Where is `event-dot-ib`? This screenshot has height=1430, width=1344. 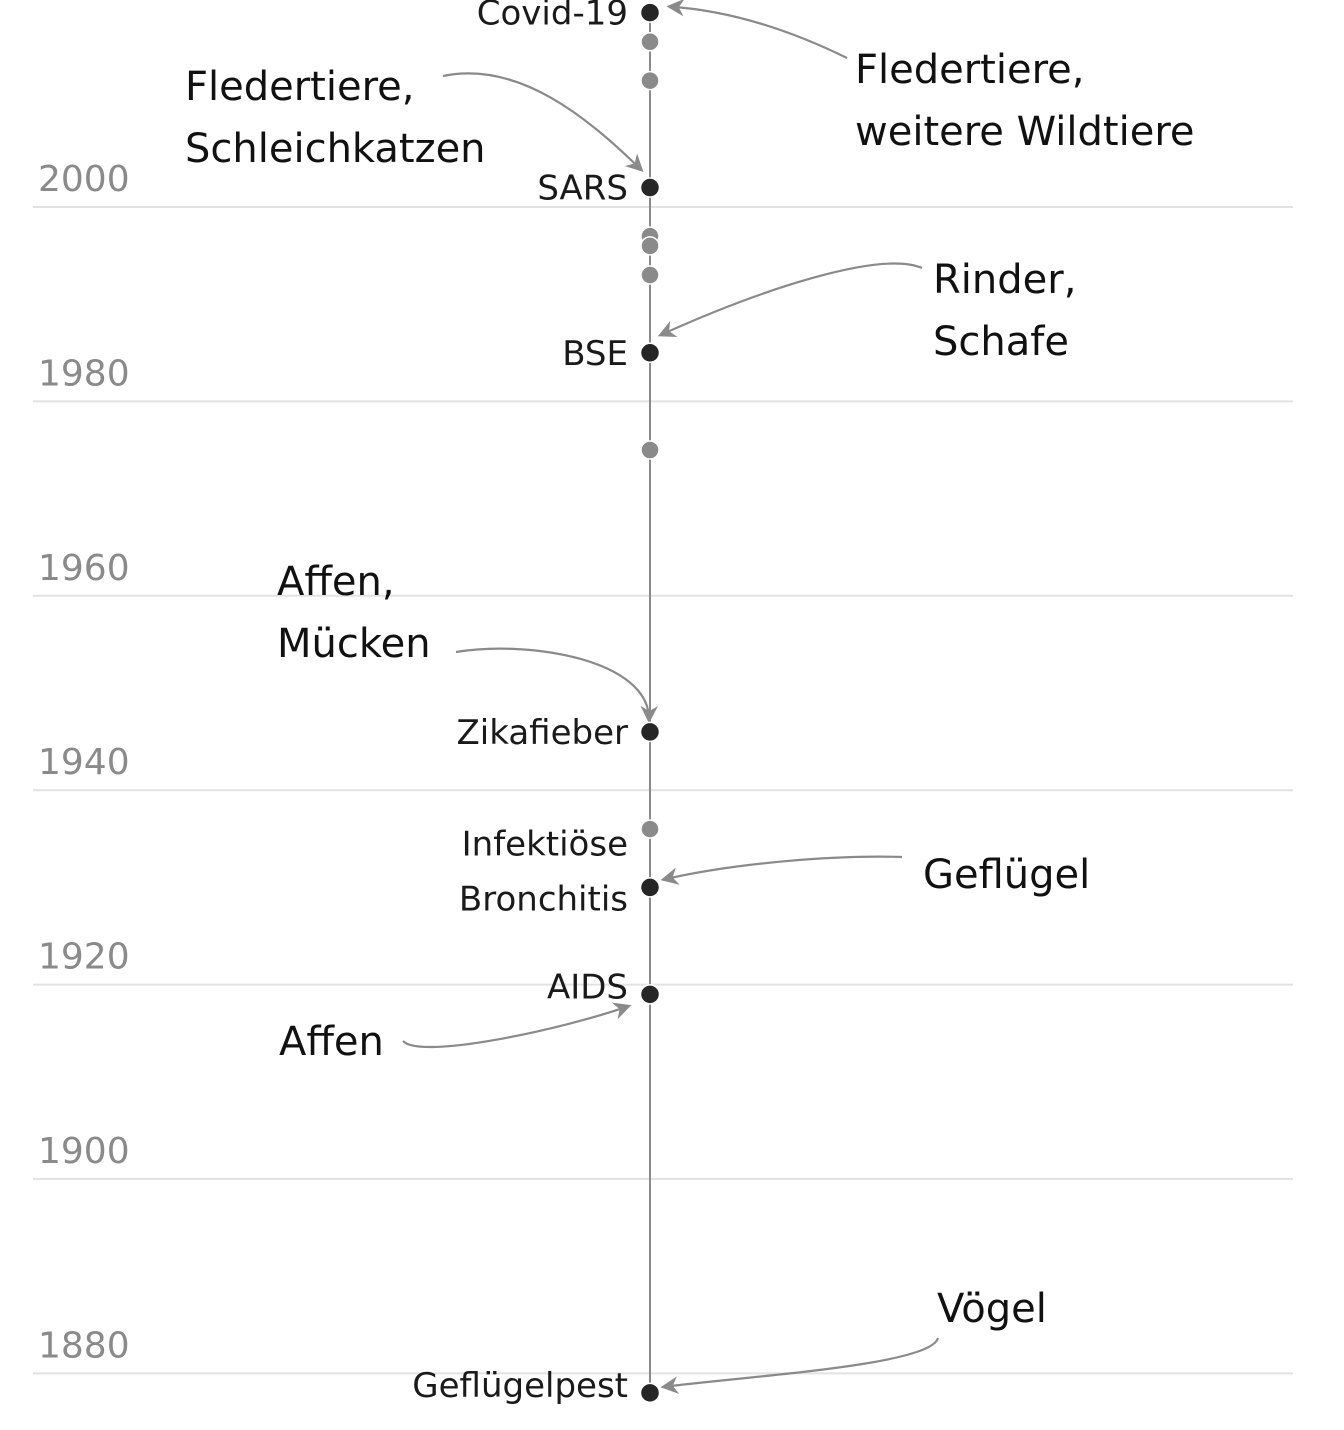 event-dot-ib is located at coordinates (650, 887).